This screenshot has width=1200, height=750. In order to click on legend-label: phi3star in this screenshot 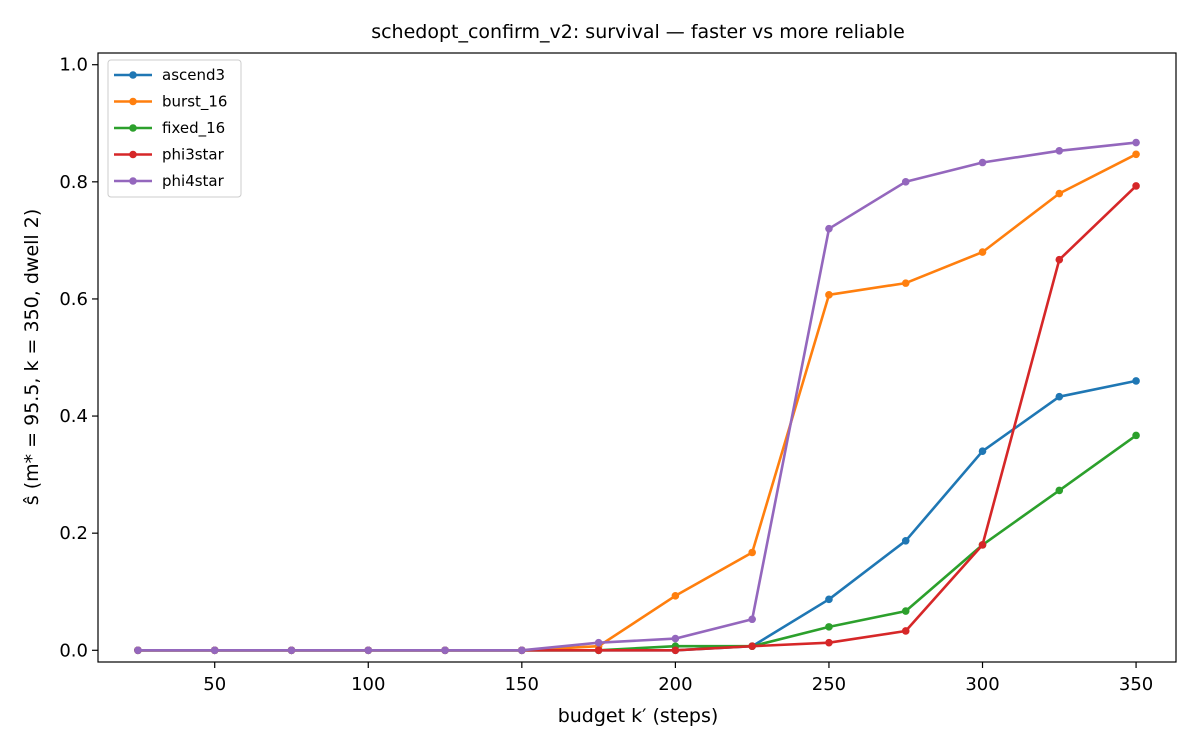, I will do `click(193, 155)`.